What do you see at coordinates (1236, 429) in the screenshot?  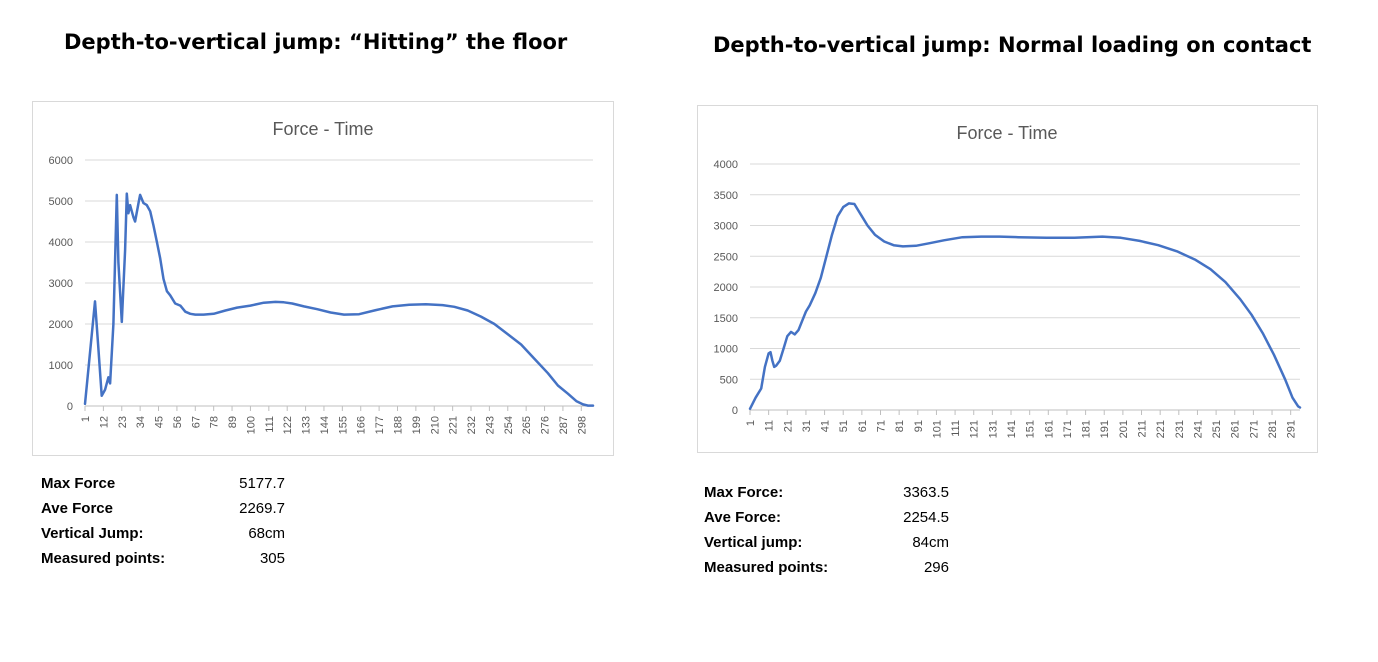 I see `x-tick-label: 261` at bounding box center [1236, 429].